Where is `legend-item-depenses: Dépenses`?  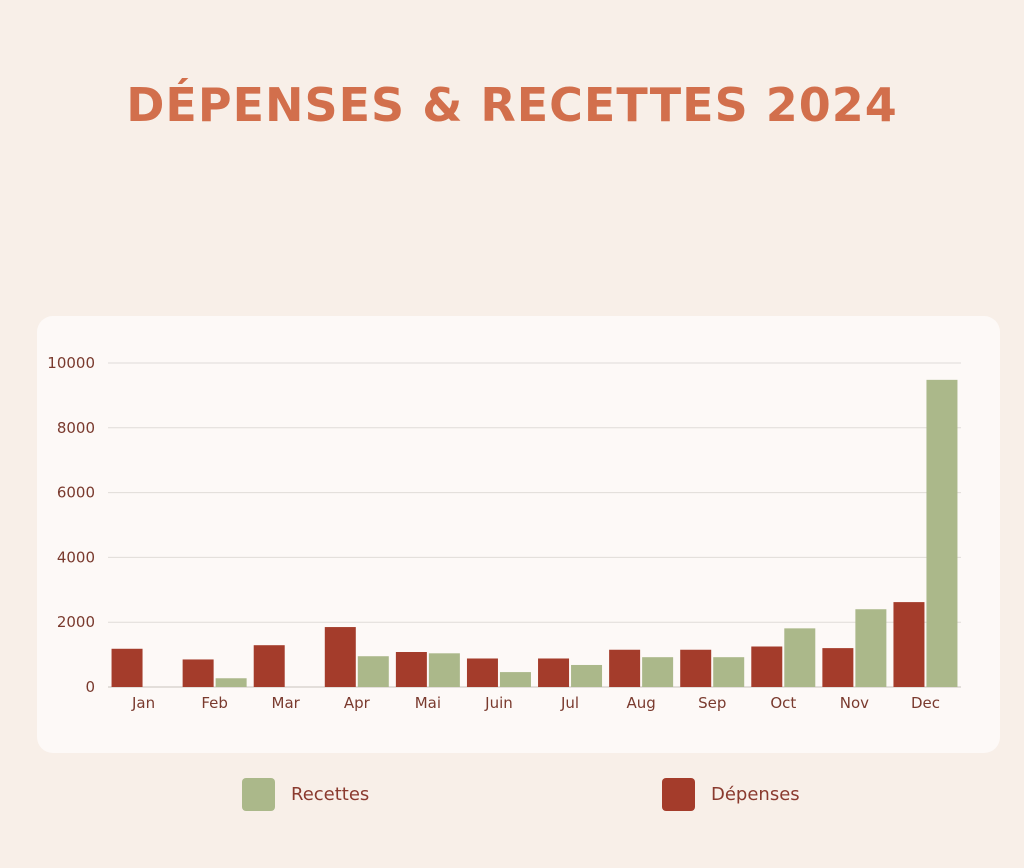
legend-item-depenses: Dépenses is located at coordinates (731, 794).